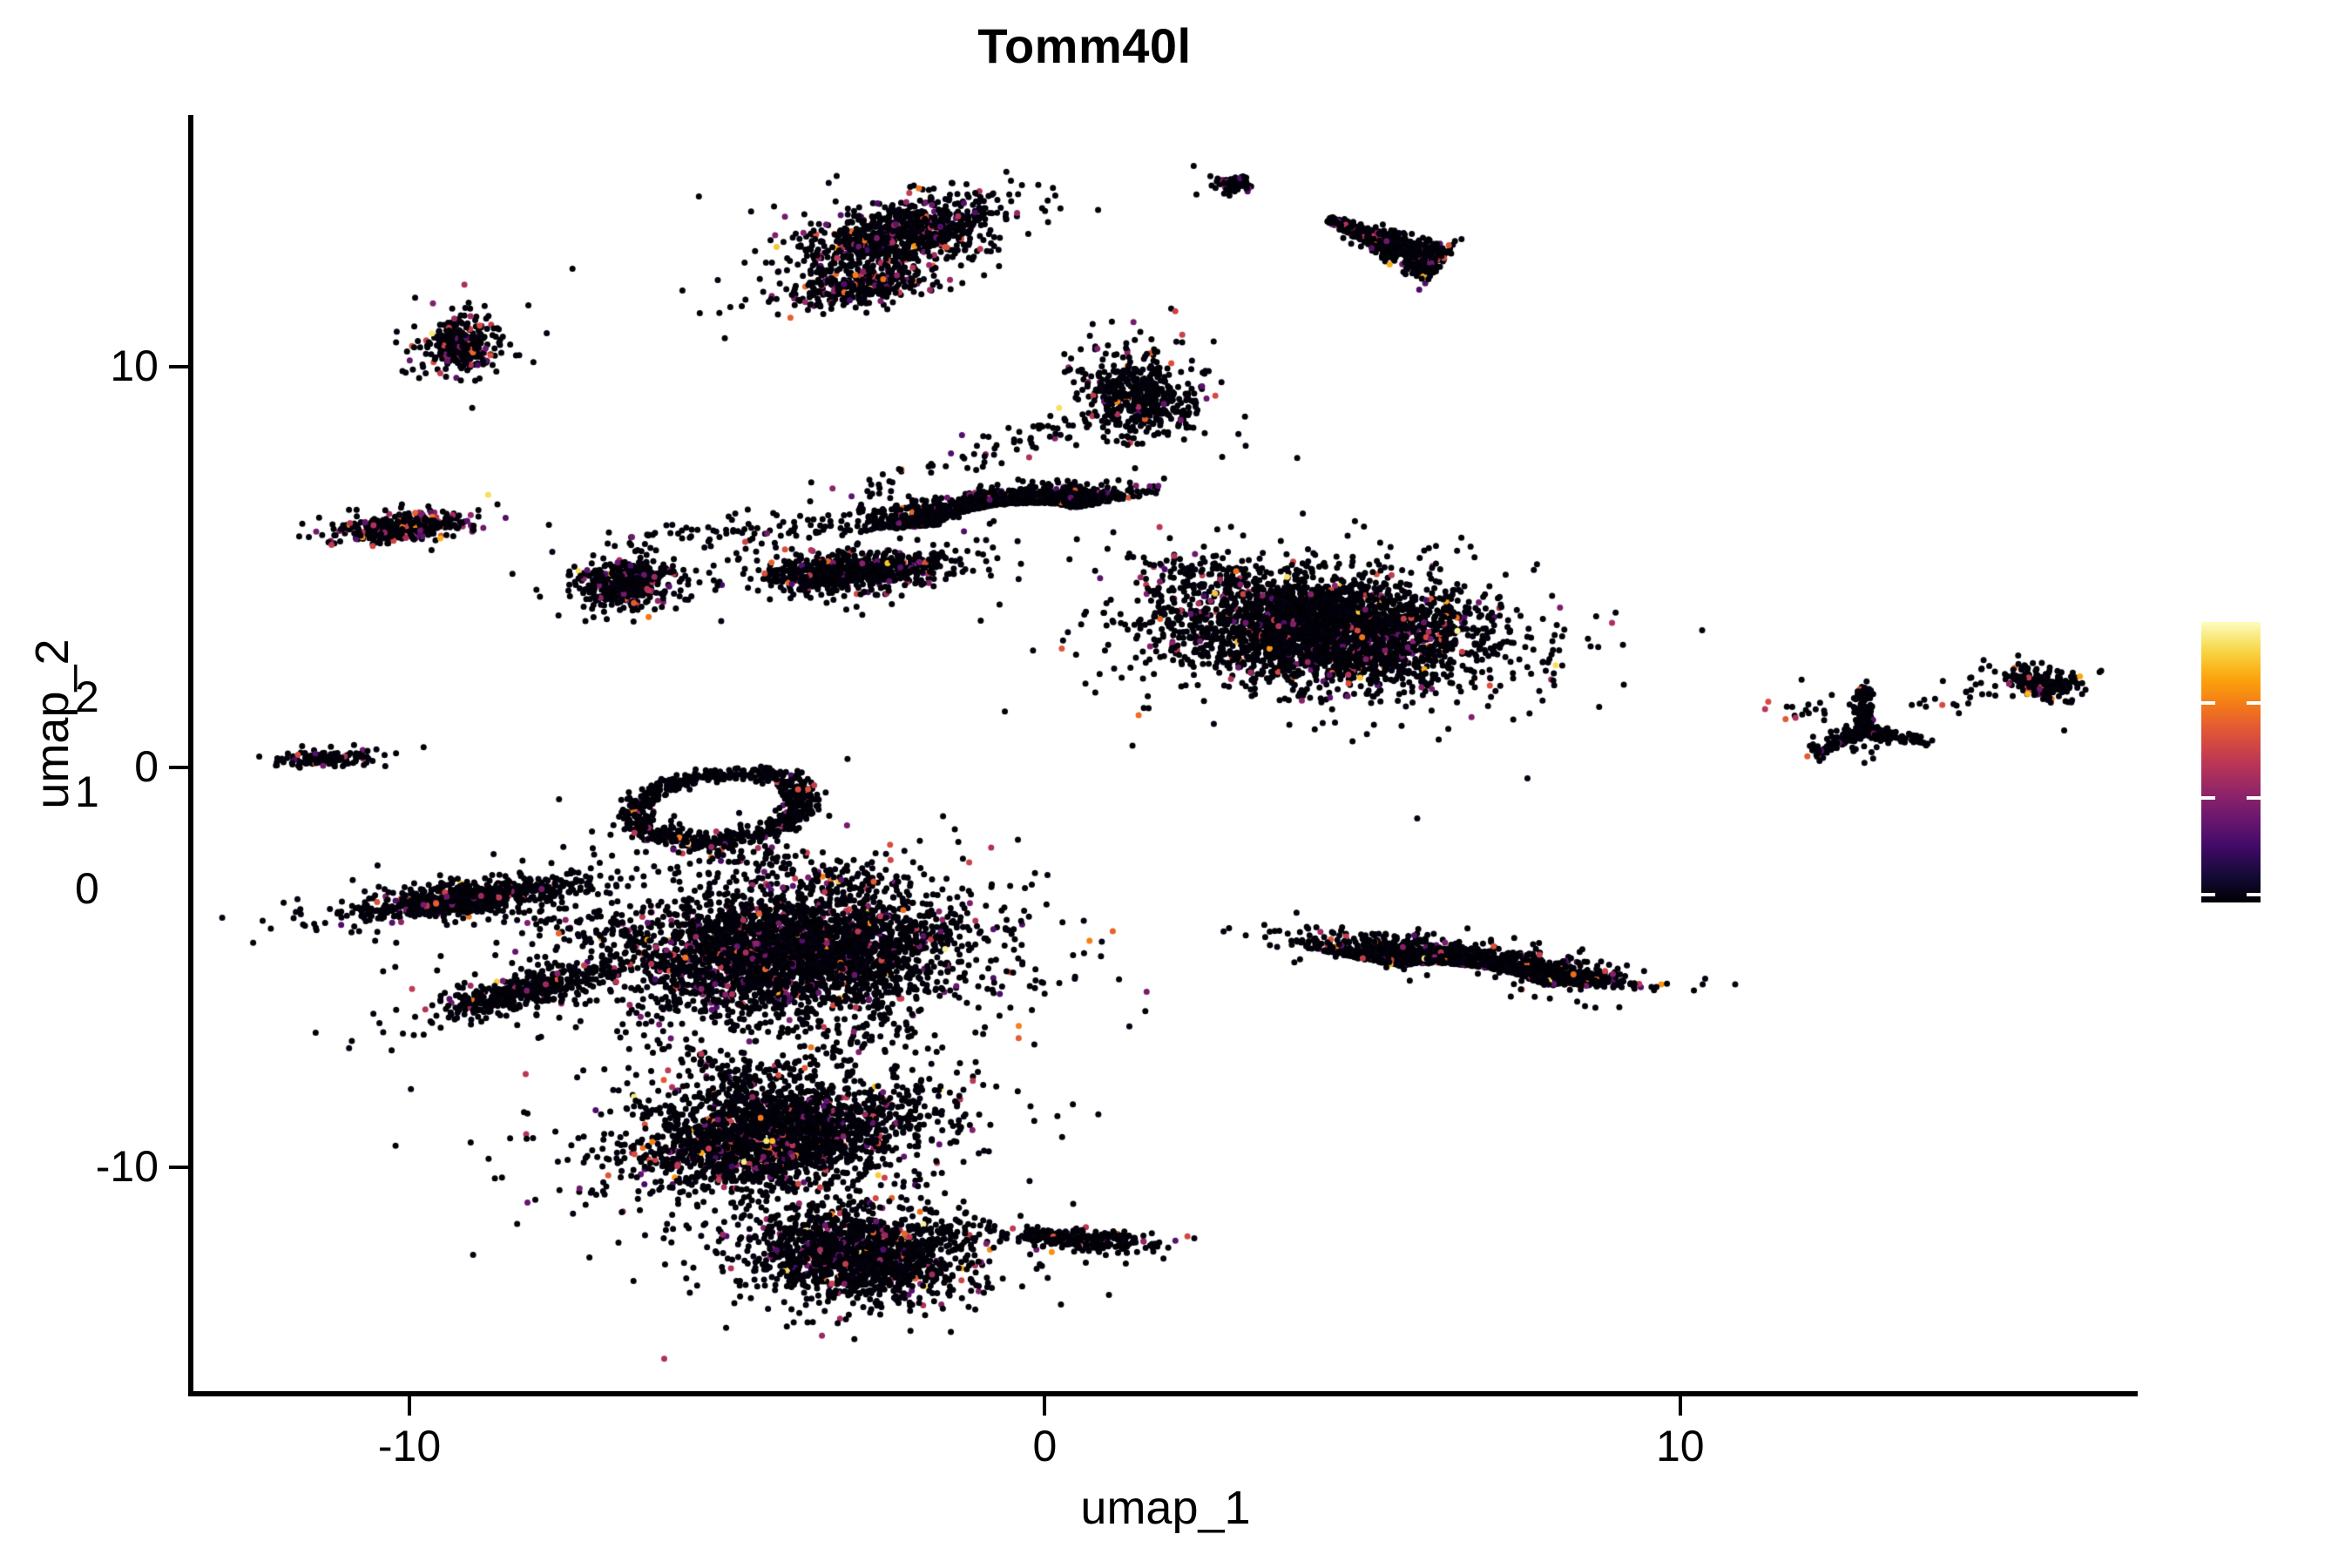 The image size is (2352, 1568). What do you see at coordinates (1163, 1393) in the screenshot?
I see `x-axis-line` at bounding box center [1163, 1393].